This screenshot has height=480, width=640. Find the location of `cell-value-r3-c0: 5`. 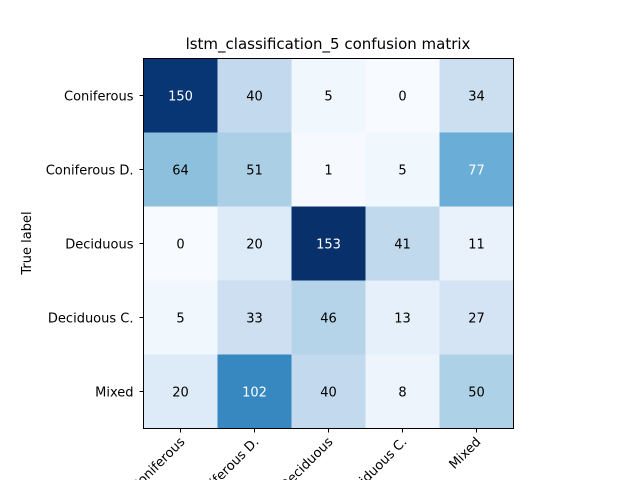

cell-value-r3-c0: 5 is located at coordinates (180, 319).